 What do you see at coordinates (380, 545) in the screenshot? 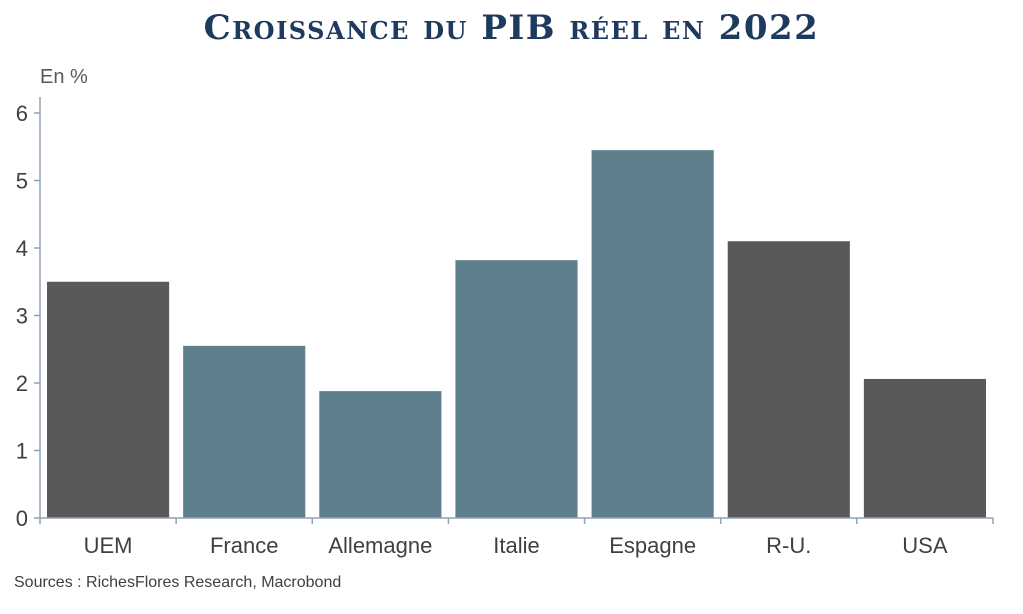
I see `x-tick-label: Allemagne` at bounding box center [380, 545].